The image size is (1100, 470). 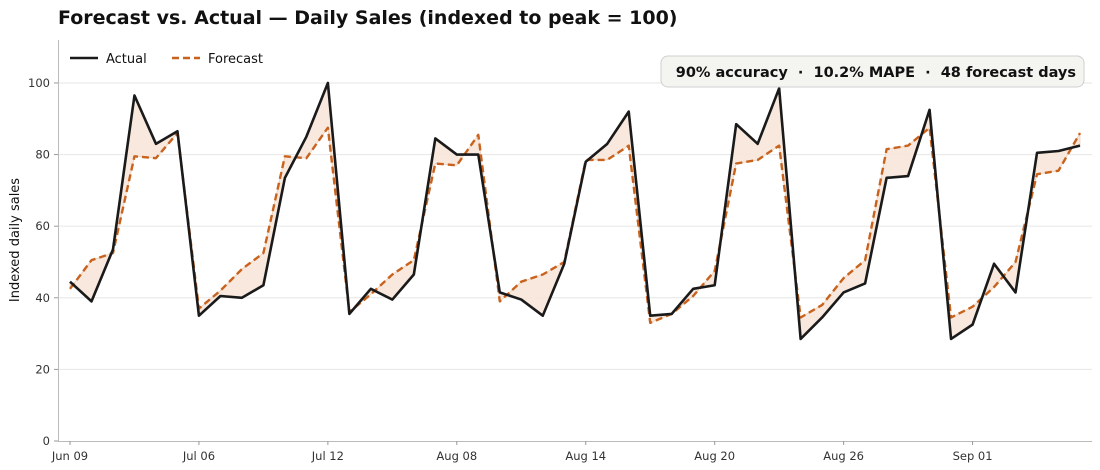 What do you see at coordinates (43, 262) in the screenshot?
I see `y-axis-ticks: 0 20 40 60 80 100` at bounding box center [43, 262].